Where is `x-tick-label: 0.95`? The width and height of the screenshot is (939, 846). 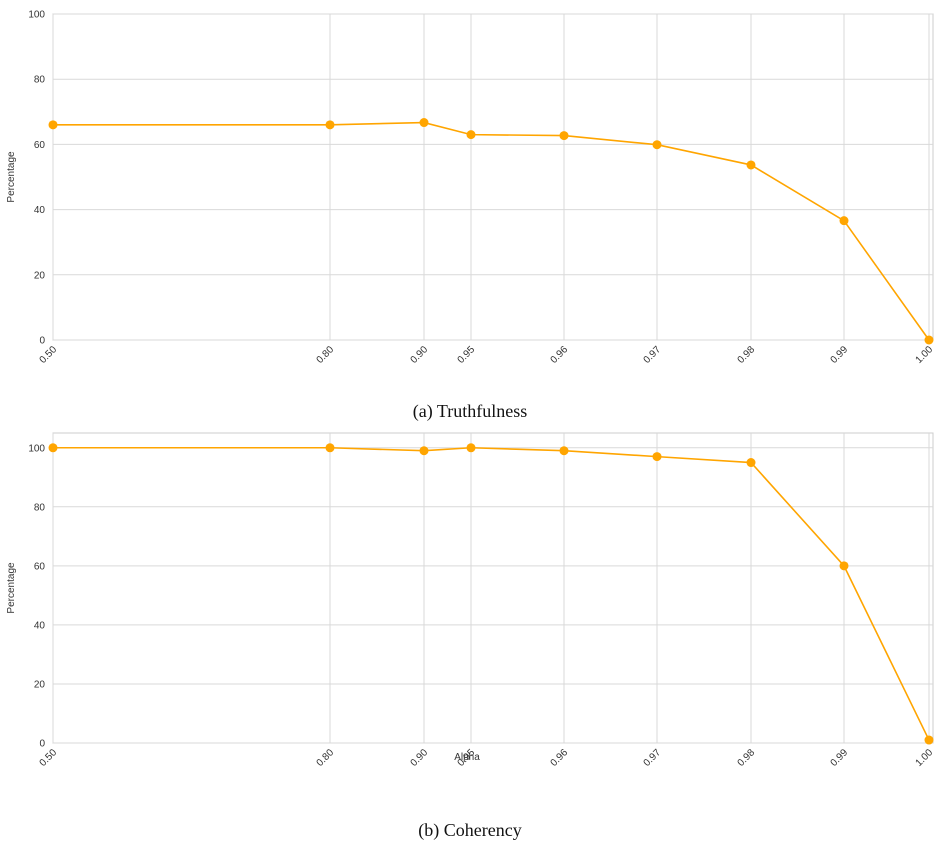 x-tick-label: 0.95 is located at coordinates (467, 355).